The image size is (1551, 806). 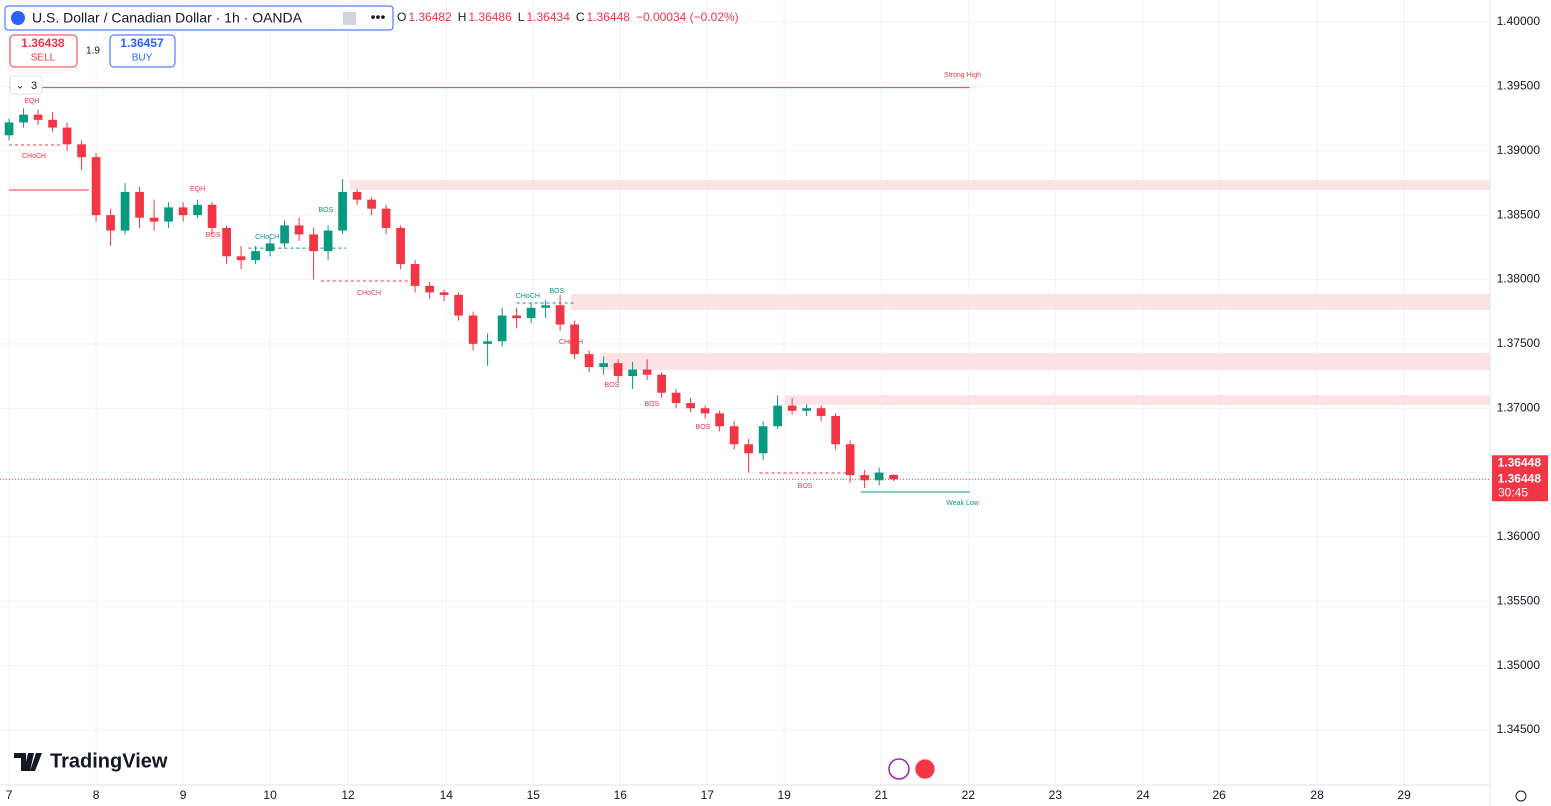 What do you see at coordinates (1519, 407) in the screenshot?
I see `y-tick-label: 1.37000` at bounding box center [1519, 407].